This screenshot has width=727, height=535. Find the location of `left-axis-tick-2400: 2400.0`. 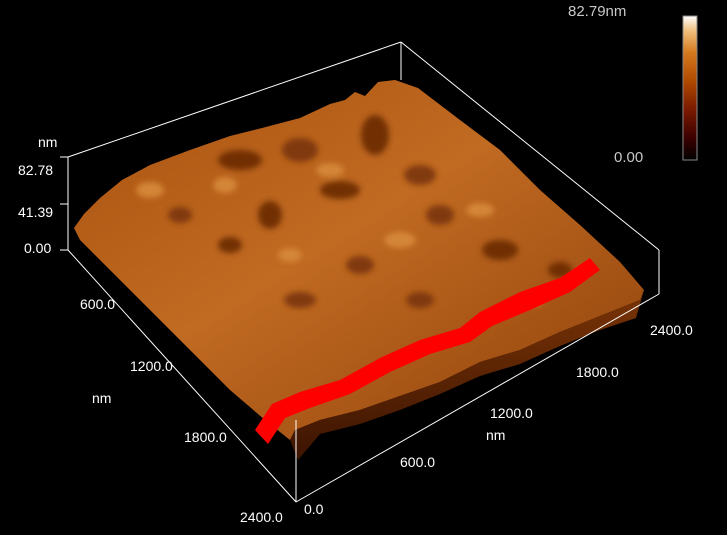

left-axis-tick-2400: 2400.0 is located at coordinates (261, 517).